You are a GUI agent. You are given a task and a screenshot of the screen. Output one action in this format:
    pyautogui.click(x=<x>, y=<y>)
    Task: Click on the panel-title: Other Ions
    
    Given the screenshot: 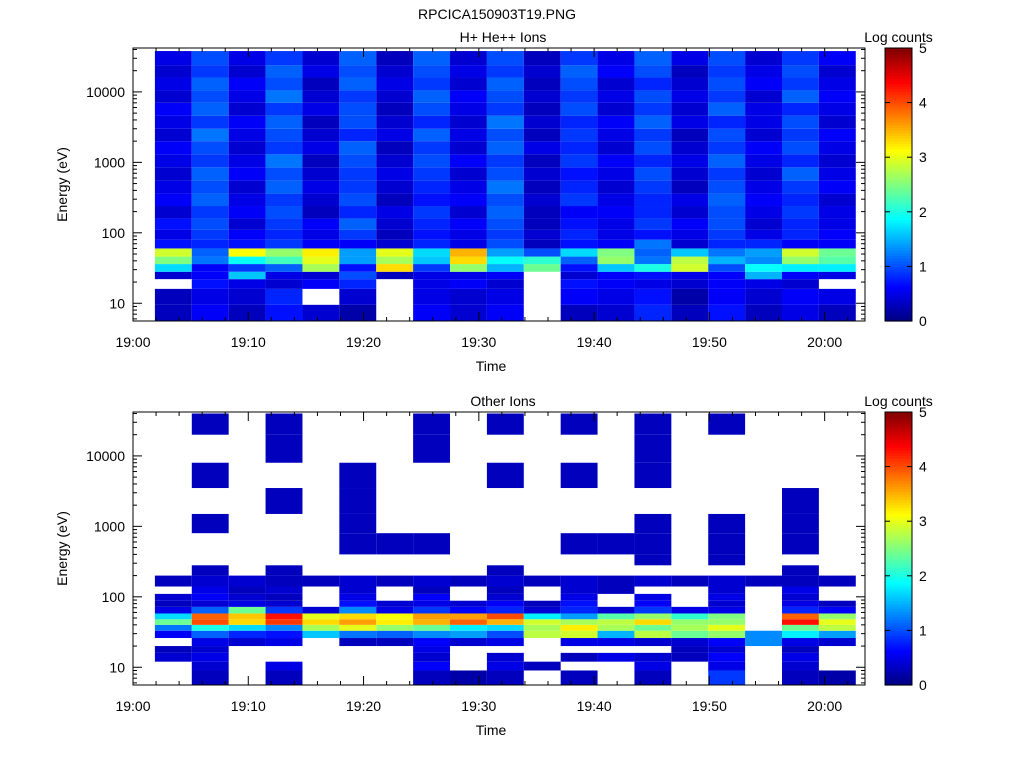 What is the action you would take?
    pyautogui.click(x=502, y=401)
    